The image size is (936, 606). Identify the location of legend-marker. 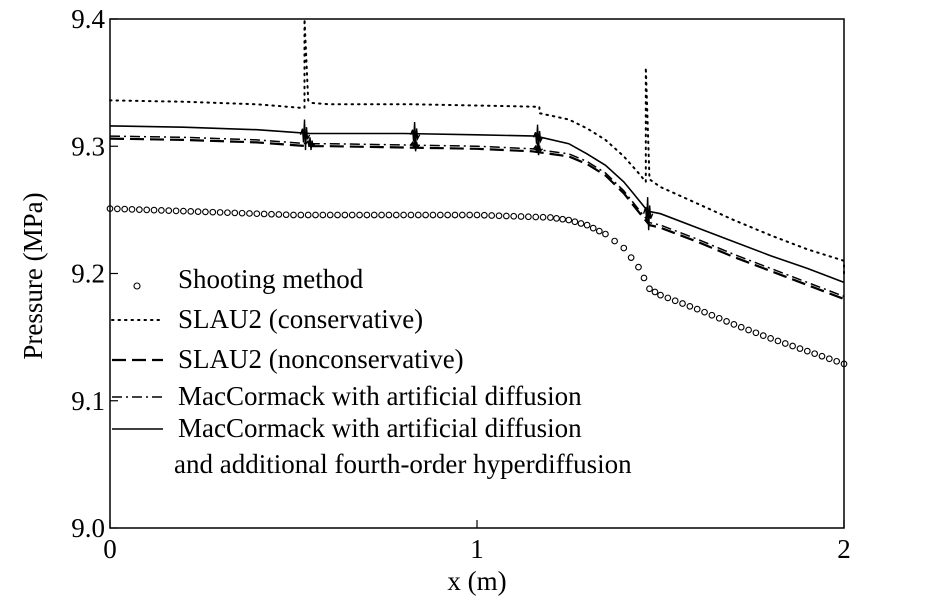
(137, 286).